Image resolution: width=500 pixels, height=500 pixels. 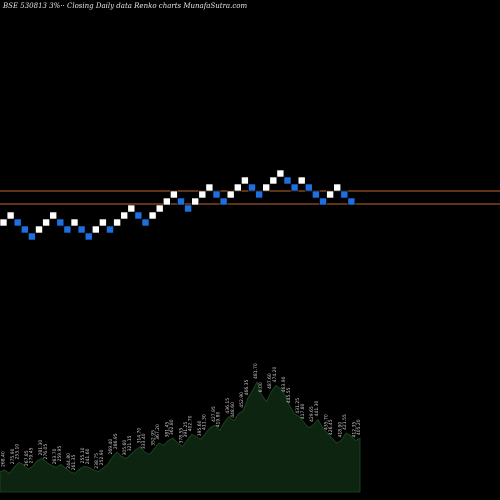 I want to click on volume-label: 474.20, so click(x=275, y=375).